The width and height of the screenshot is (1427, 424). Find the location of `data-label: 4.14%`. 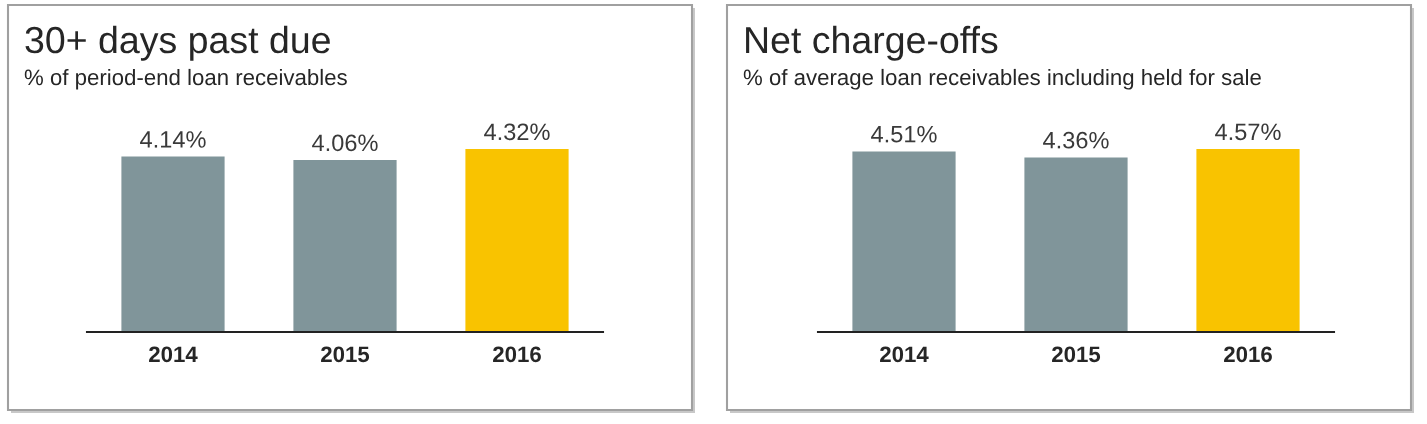

data-label: 4.14% is located at coordinates (173, 139).